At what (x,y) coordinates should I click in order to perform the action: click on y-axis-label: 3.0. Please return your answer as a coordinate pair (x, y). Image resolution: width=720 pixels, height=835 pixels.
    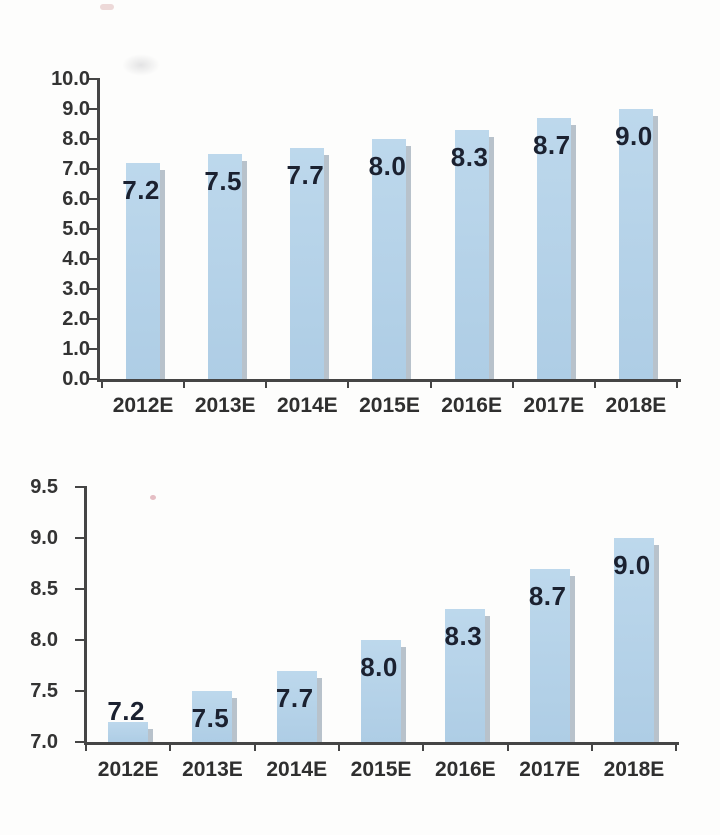
    Looking at the image, I should click on (76, 289).